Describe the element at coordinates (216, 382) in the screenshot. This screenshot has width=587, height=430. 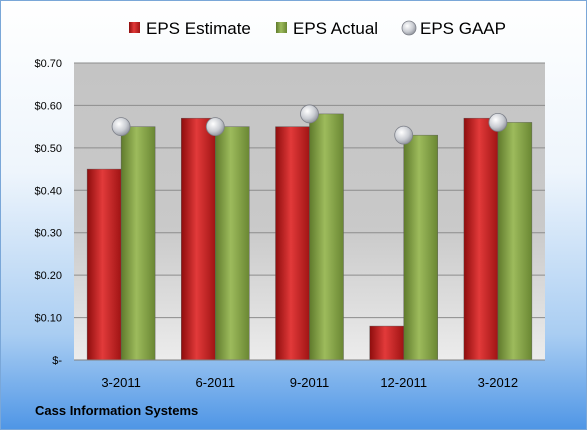
I see `x-category-label: 6-2011` at that location.